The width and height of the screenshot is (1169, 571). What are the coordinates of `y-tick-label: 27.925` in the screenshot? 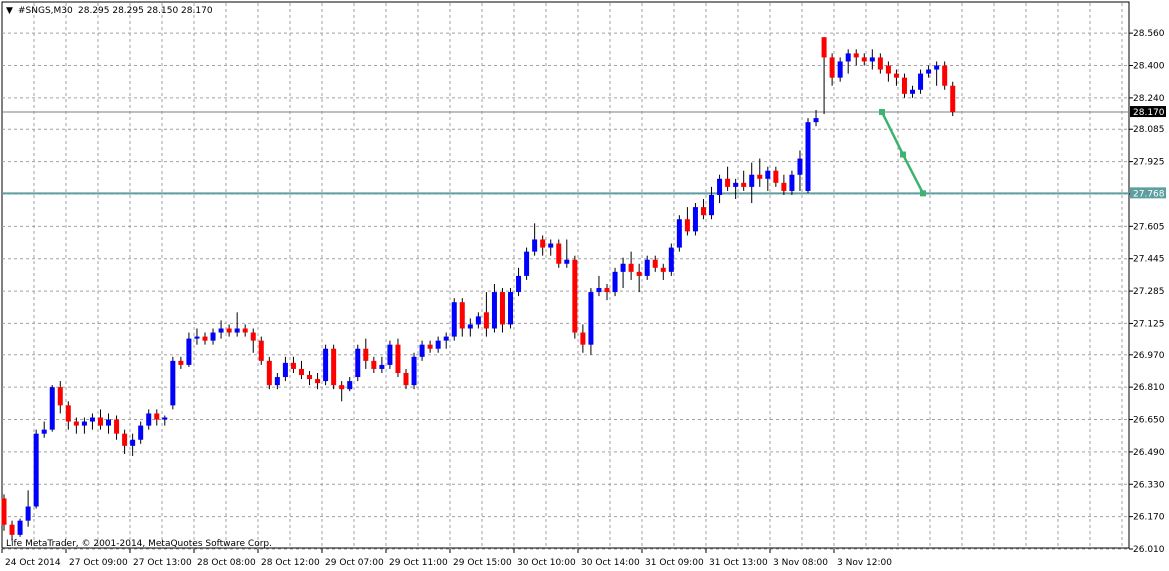 It's located at (1149, 163).